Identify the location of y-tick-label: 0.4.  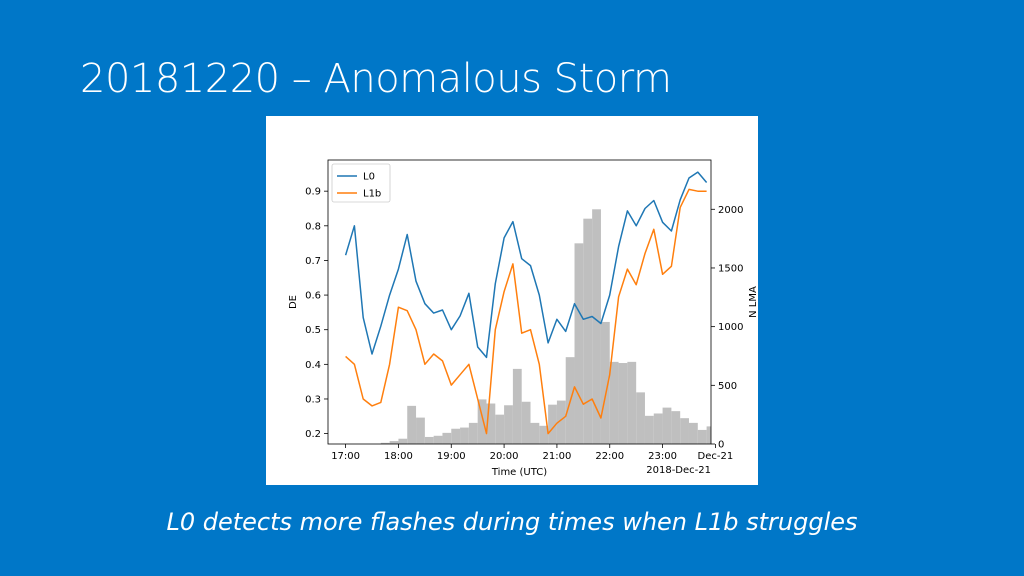
(313, 365).